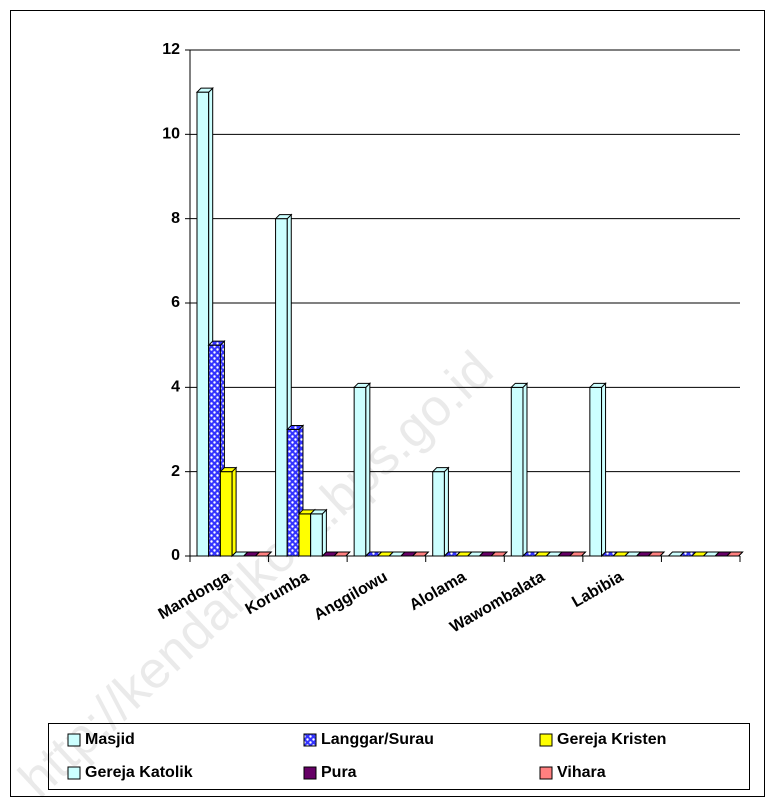 Image resolution: width=774 pixels, height=806 pixels. I want to click on y-tick-label: 0, so click(175, 555).